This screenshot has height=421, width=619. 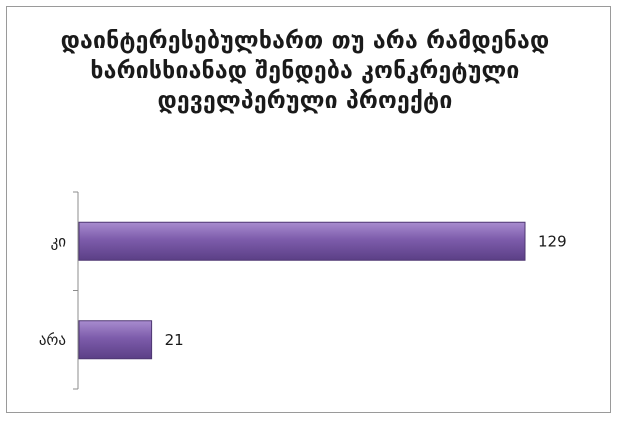 I want to click on data-label: 129, so click(x=552, y=241).